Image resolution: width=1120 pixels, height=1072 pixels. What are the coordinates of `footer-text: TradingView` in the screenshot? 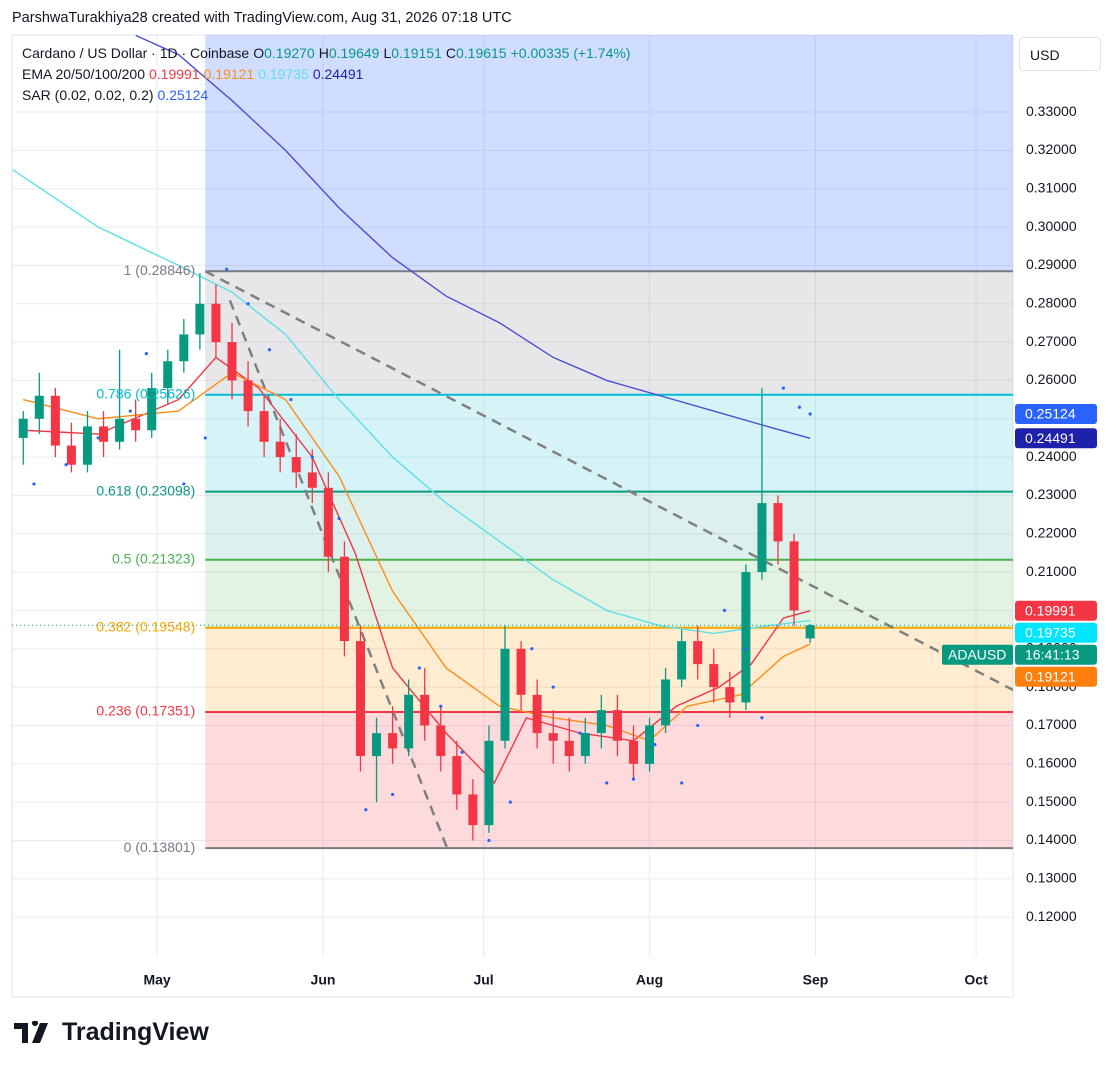 It's located at (135, 1032).